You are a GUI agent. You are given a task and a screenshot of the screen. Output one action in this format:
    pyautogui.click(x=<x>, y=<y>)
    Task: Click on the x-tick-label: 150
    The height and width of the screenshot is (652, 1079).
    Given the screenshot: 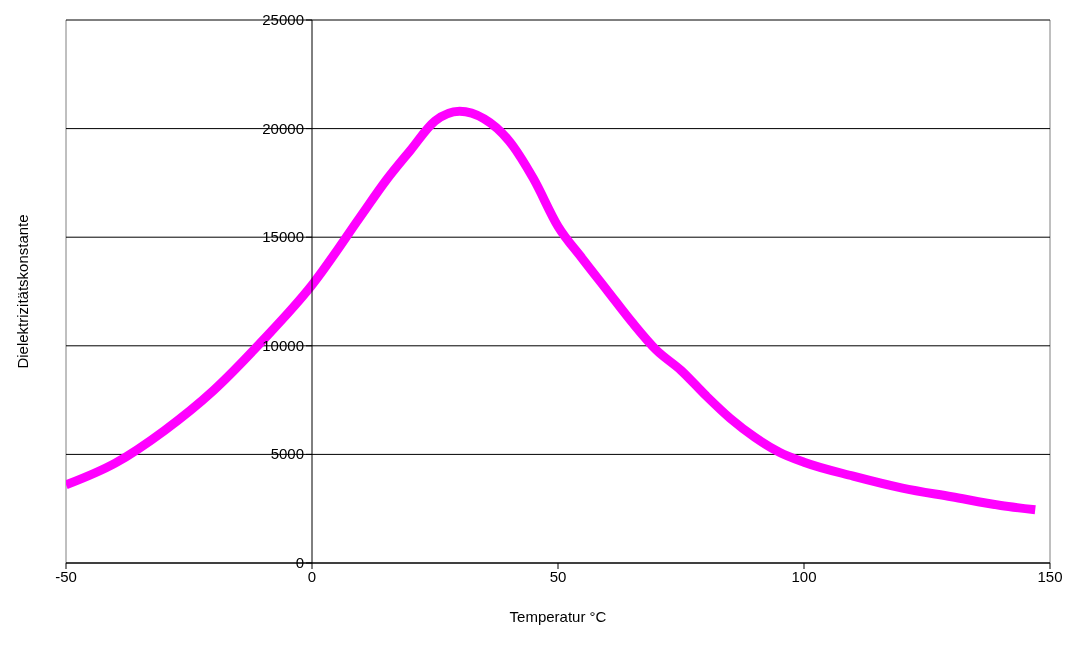 What is the action you would take?
    pyautogui.click(x=1050, y=576)
    